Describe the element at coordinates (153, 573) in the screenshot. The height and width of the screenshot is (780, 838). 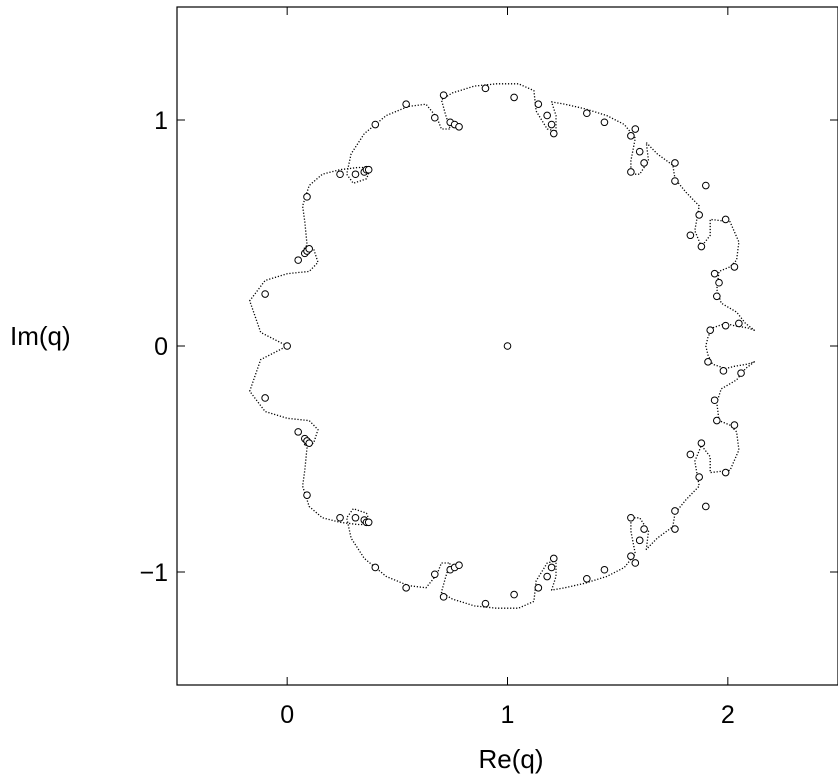
I see `y-tick-label: −1` at that location.